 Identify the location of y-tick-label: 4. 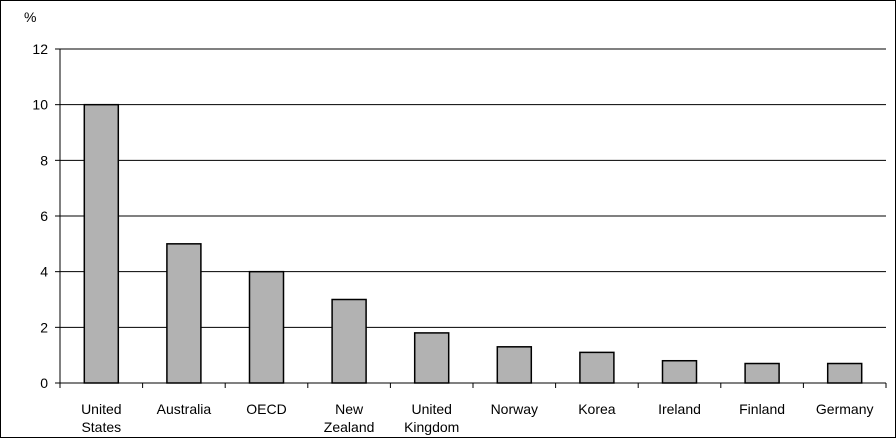
(44, 272).